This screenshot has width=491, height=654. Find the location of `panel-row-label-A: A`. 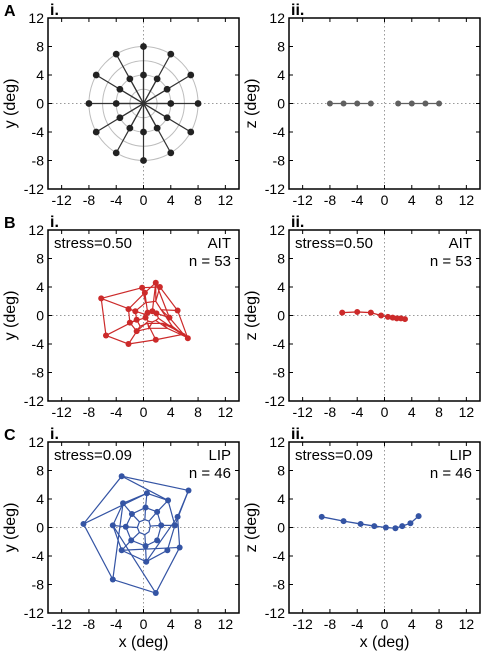

panel-row-label-A: A is located at coordinates (10, 11).